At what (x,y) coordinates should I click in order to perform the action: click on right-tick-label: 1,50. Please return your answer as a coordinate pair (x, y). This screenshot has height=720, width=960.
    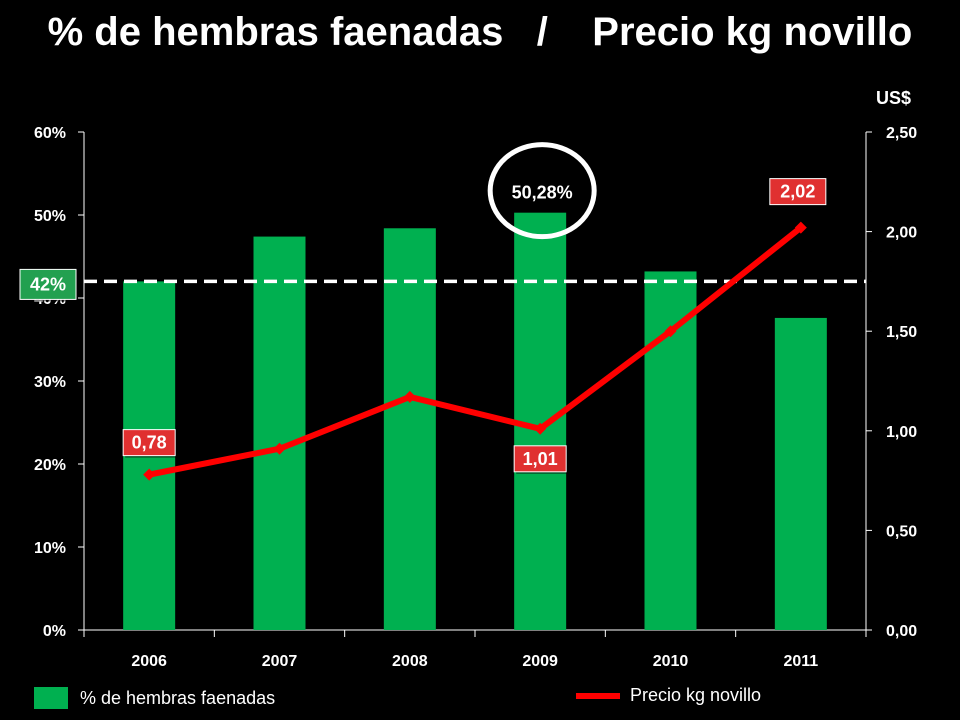
    Looking at the image, I should click on (901, 332).